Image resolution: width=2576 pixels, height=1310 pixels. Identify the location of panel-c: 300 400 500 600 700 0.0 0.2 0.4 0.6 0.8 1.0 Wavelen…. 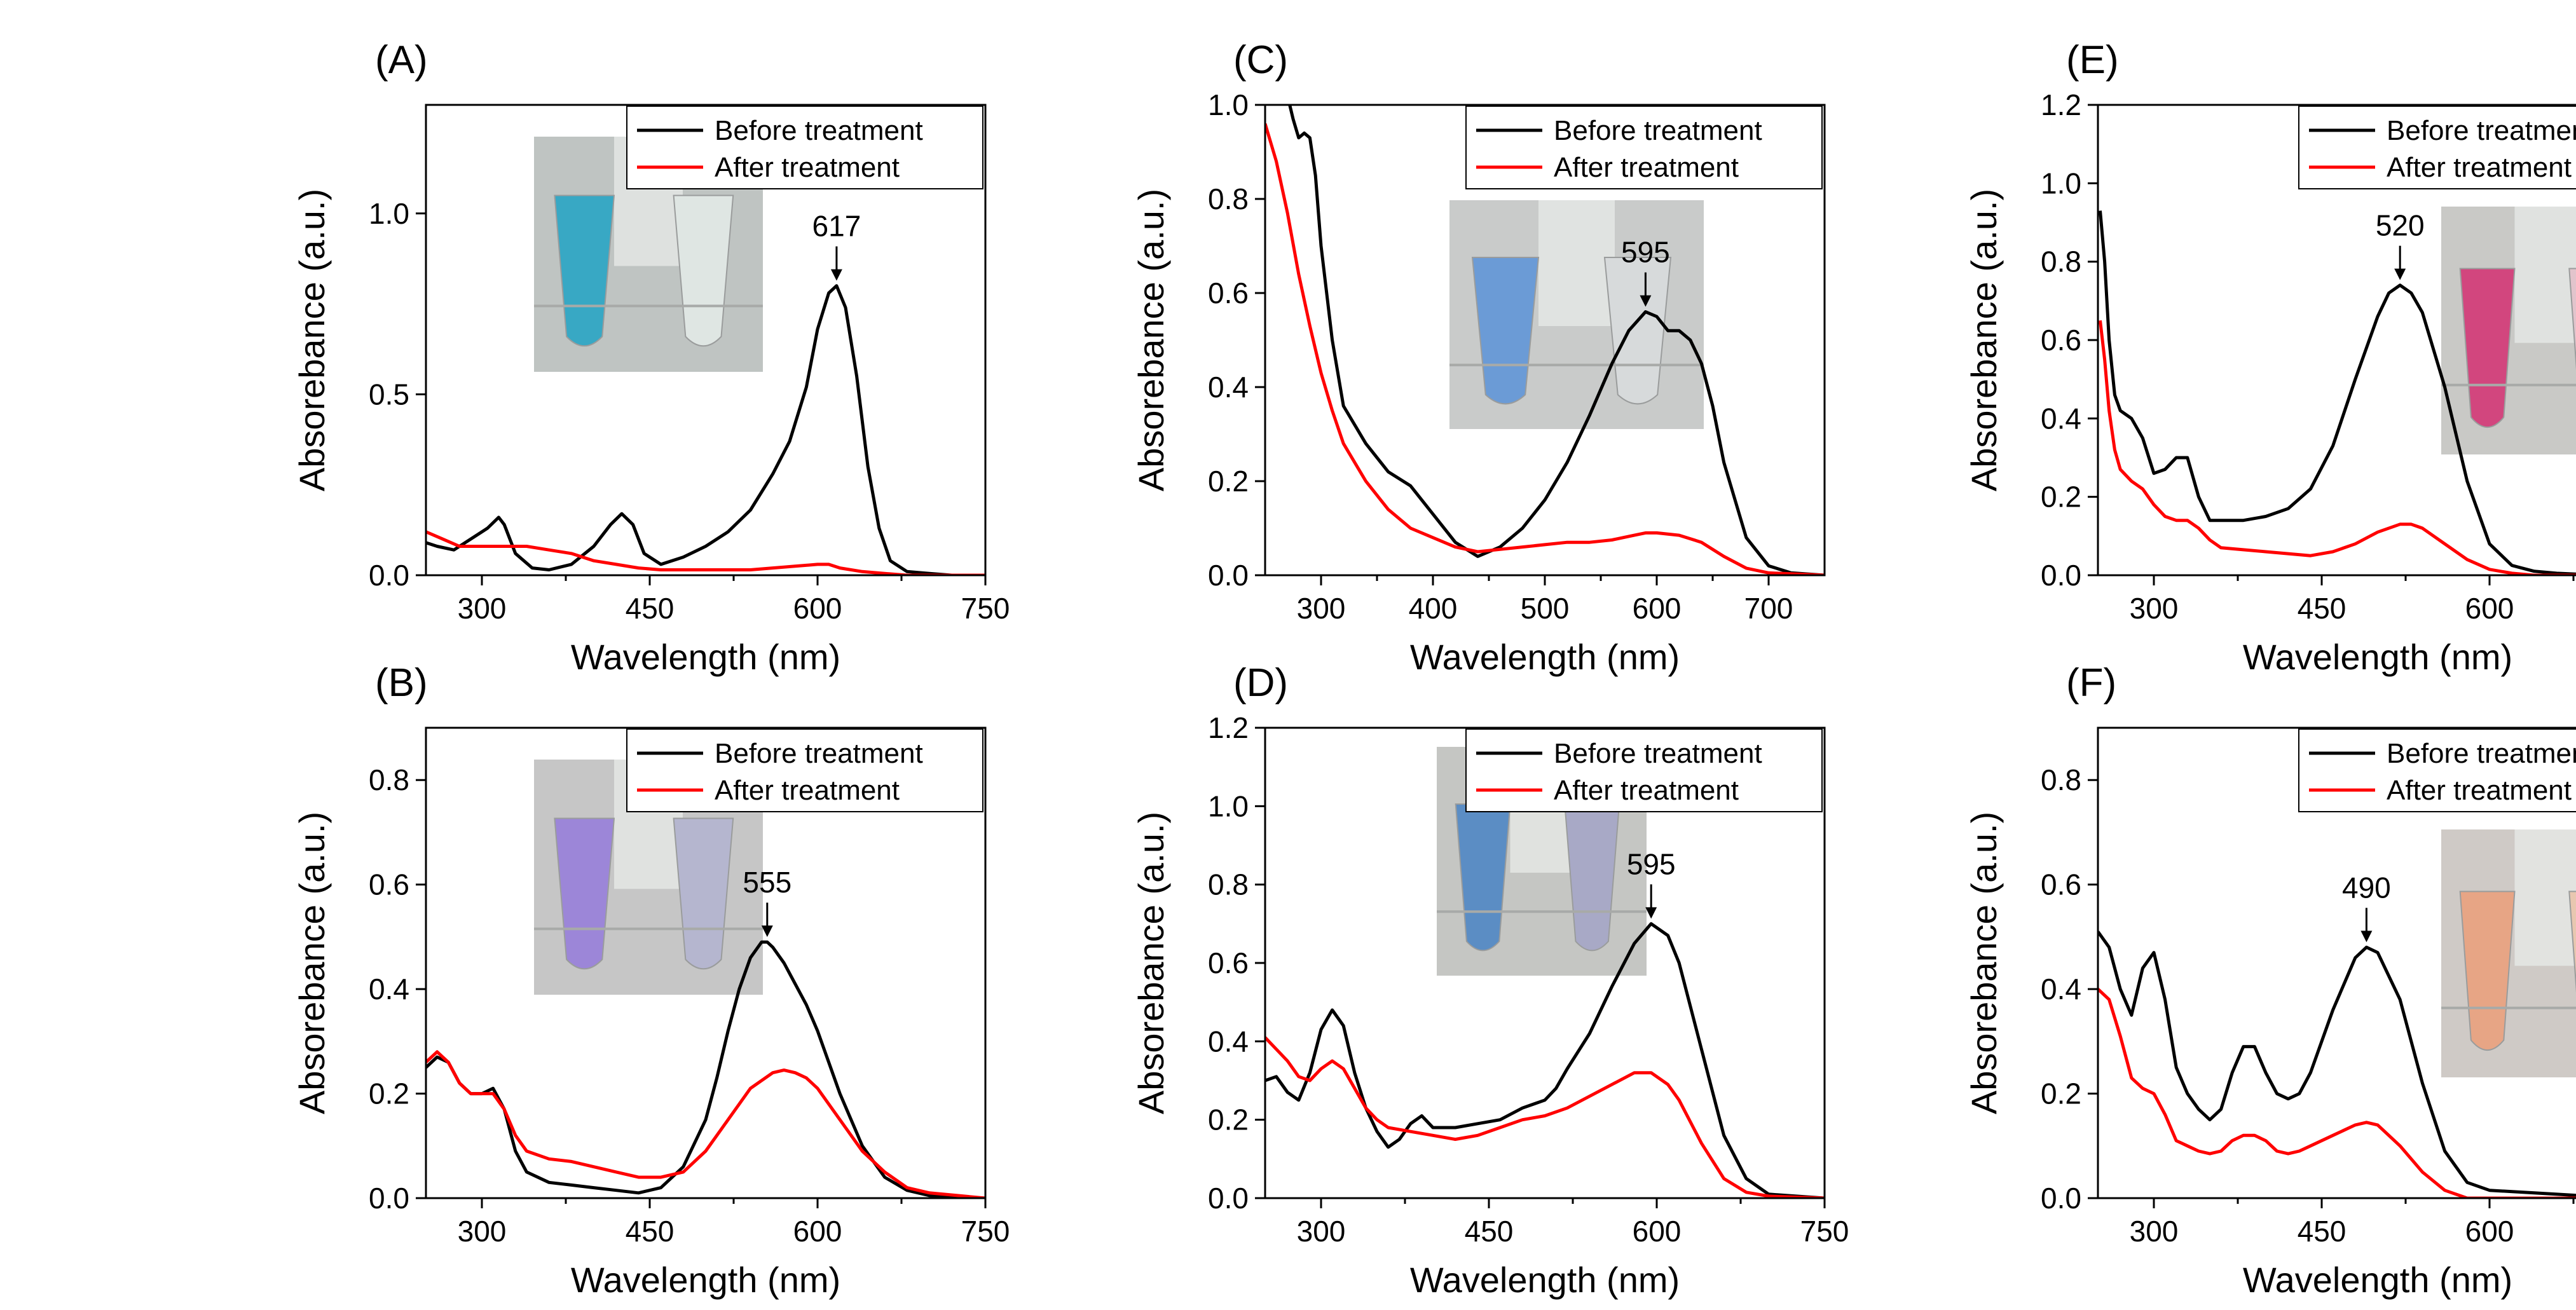
(1478, 357).